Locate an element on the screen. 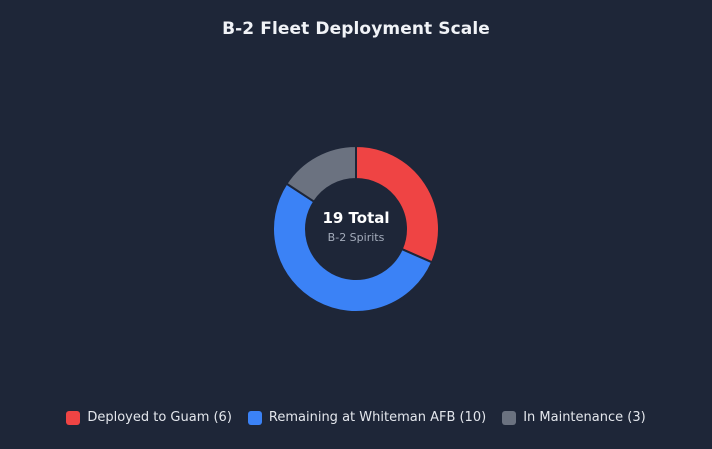 Image resolution: width=712 pixels, height=449 pixels. legend-item-remaining: Remaining at Whiteman AFB (10) is located at coordinates (367, 417).